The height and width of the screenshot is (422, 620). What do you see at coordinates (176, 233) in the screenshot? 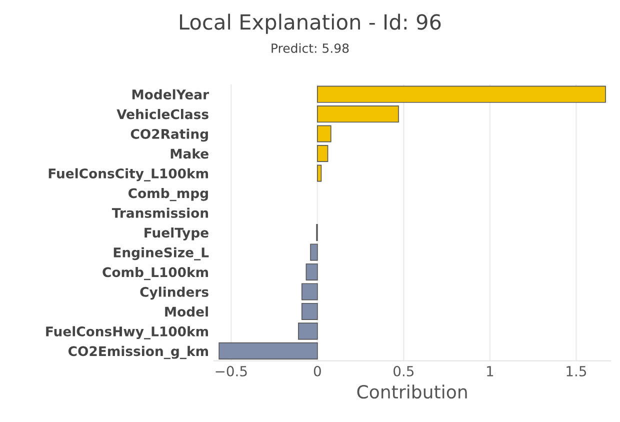
I see `y-tick-label: FuelType` at bounding box center [176, 233].